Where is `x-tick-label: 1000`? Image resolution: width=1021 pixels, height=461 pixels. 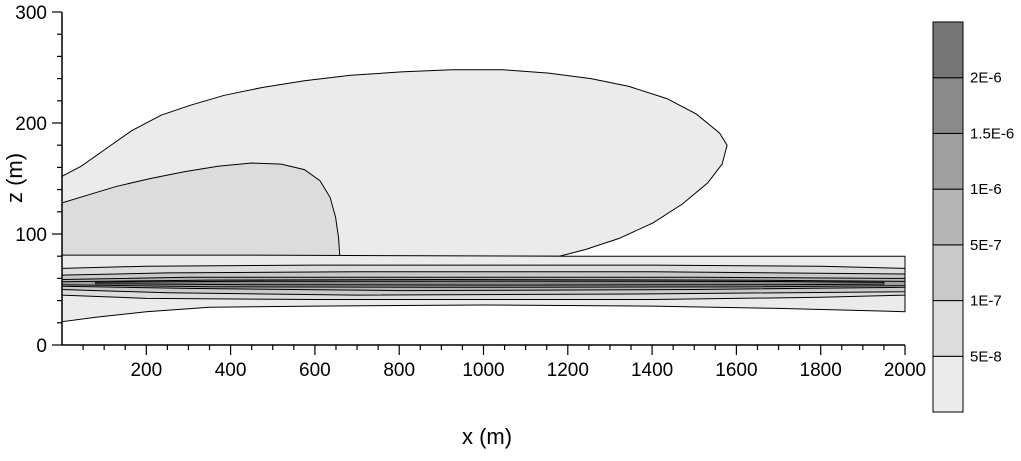
x-tick-label: 1000 is located at coordinates (483, 370).